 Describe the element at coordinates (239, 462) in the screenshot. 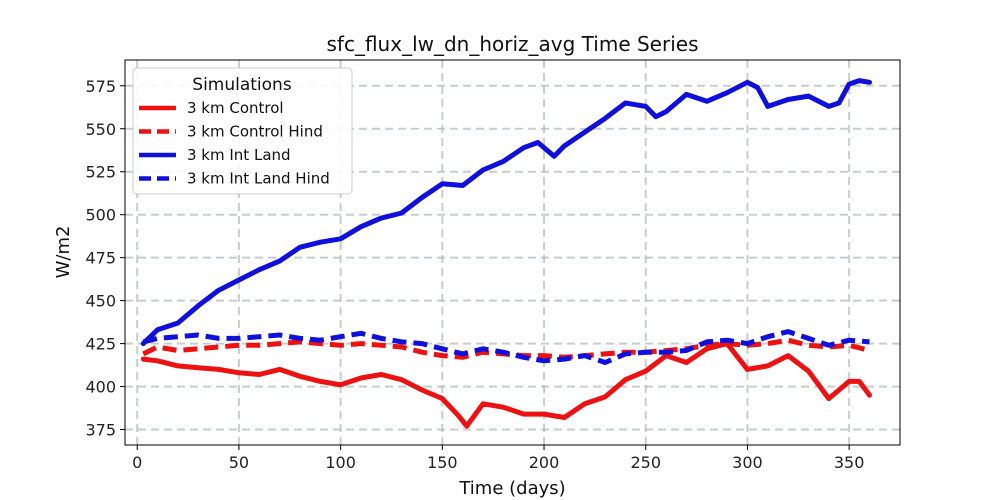

I see `x-tick-label: 50` at that location.